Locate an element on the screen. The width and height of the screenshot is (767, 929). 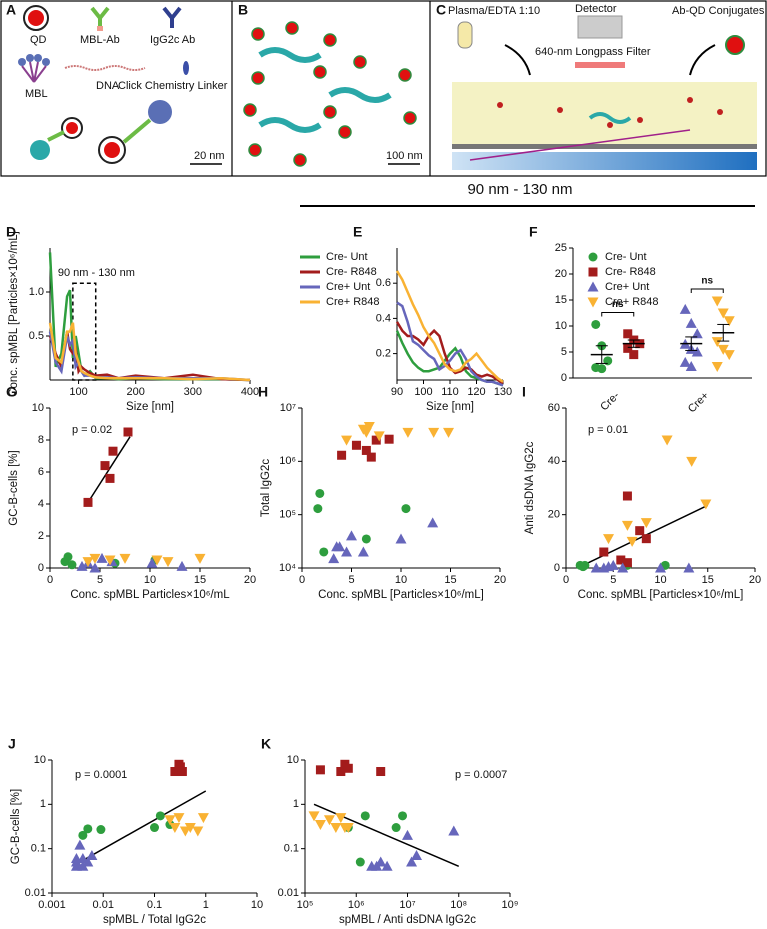
range-label: 90 nm - 130 nm is located at coordinates (96, 273).